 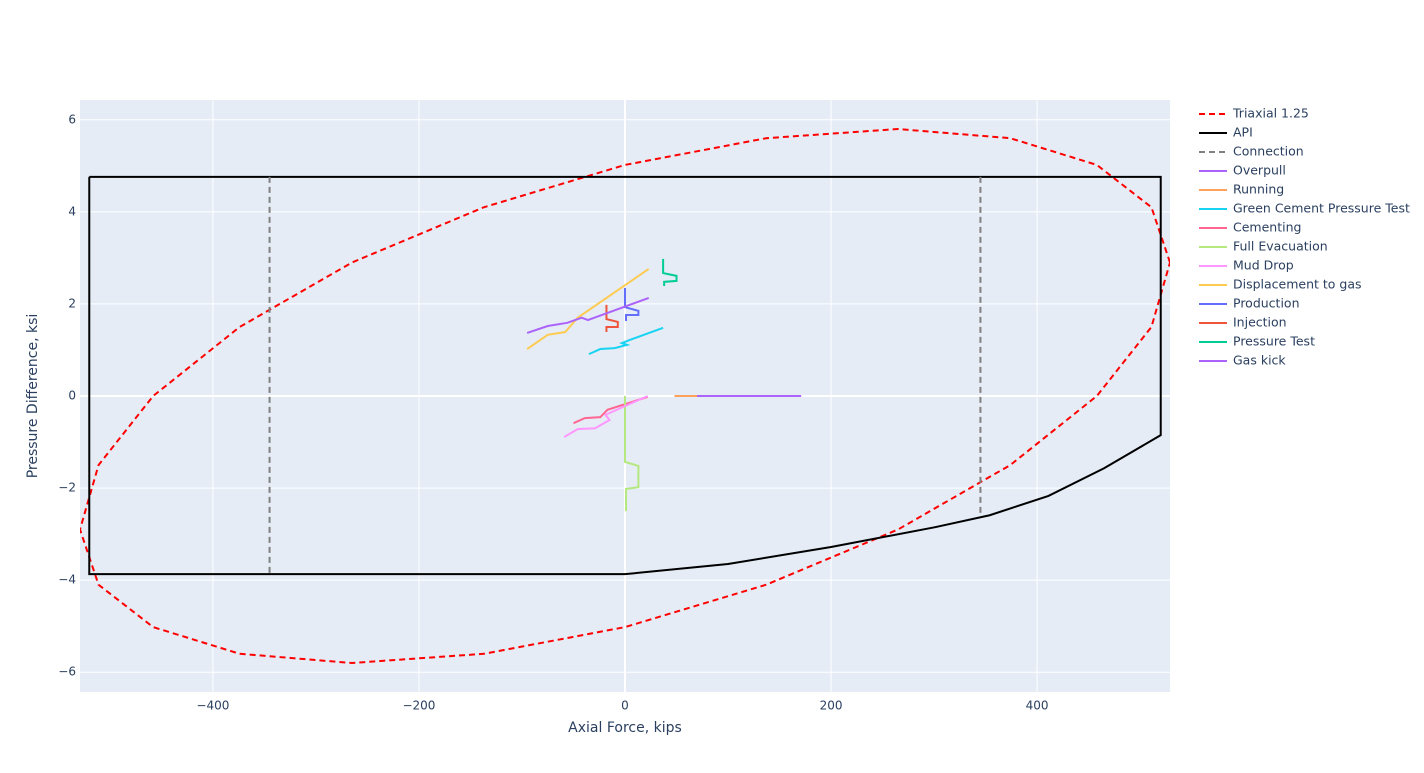 I want to click on legend-label: Pressure Test, so click(x=1274, y=341).